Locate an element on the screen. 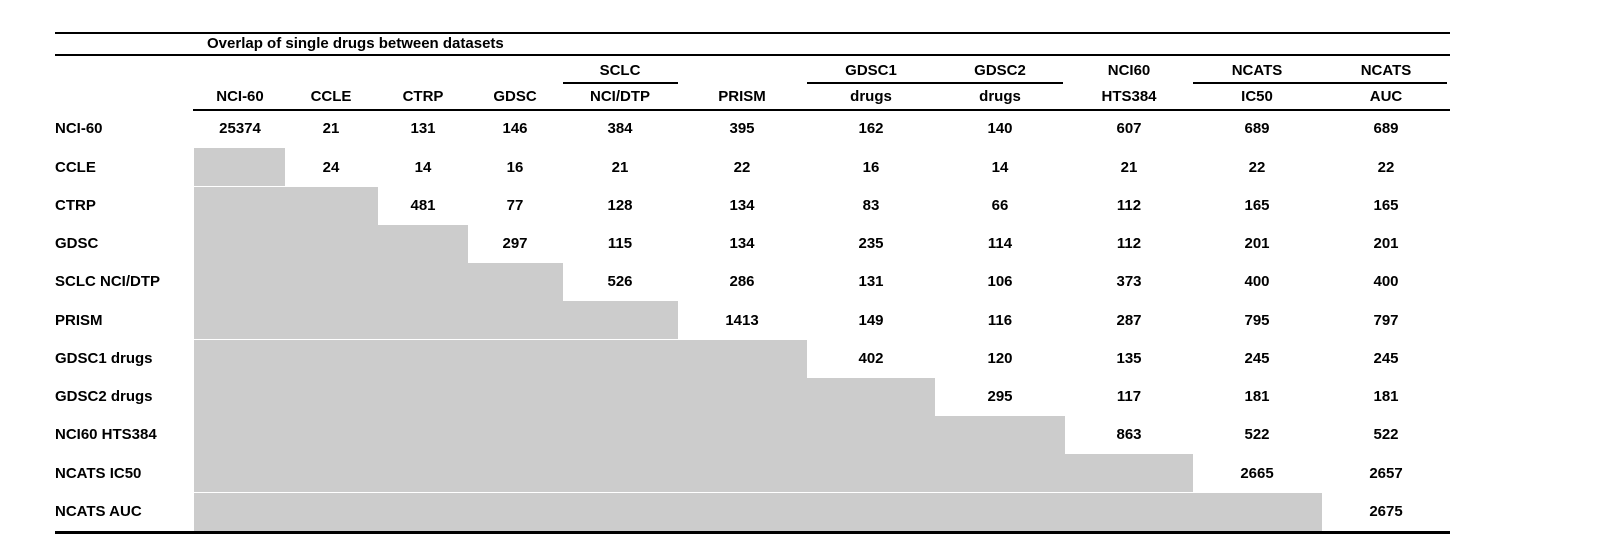  cell-value: 863 is located at coordinates (1129, 434).